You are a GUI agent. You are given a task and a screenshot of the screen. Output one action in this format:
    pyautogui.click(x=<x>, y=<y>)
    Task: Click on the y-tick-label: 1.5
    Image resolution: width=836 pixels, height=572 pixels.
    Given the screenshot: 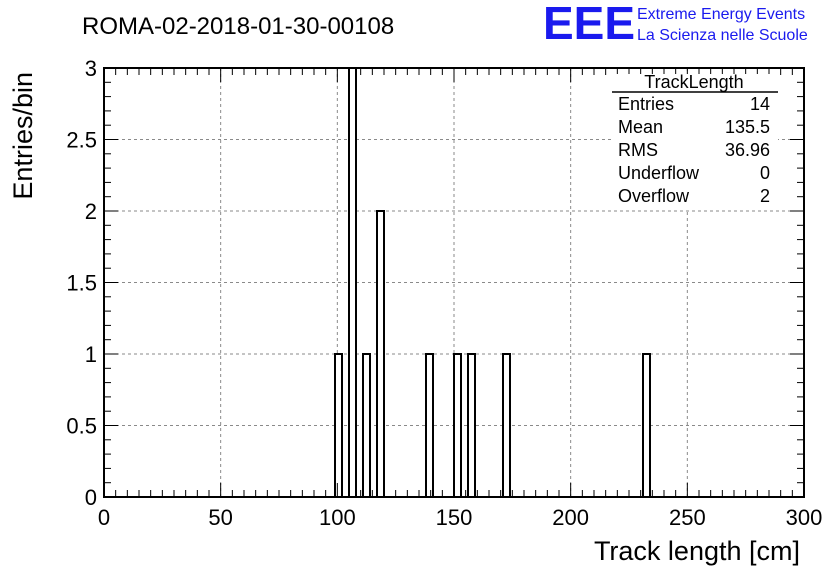 What is the action you would take?
    pyautogui.click(x=81, y=283)
    